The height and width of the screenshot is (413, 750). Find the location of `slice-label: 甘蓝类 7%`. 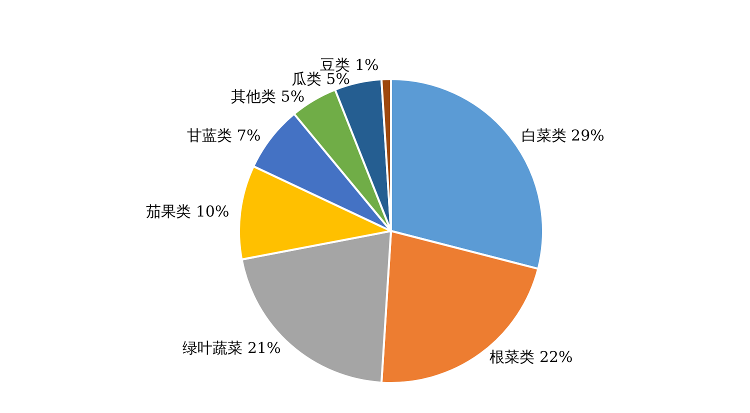

slice-label: 甘蓝类 7% is located at coordinates (224, 135).